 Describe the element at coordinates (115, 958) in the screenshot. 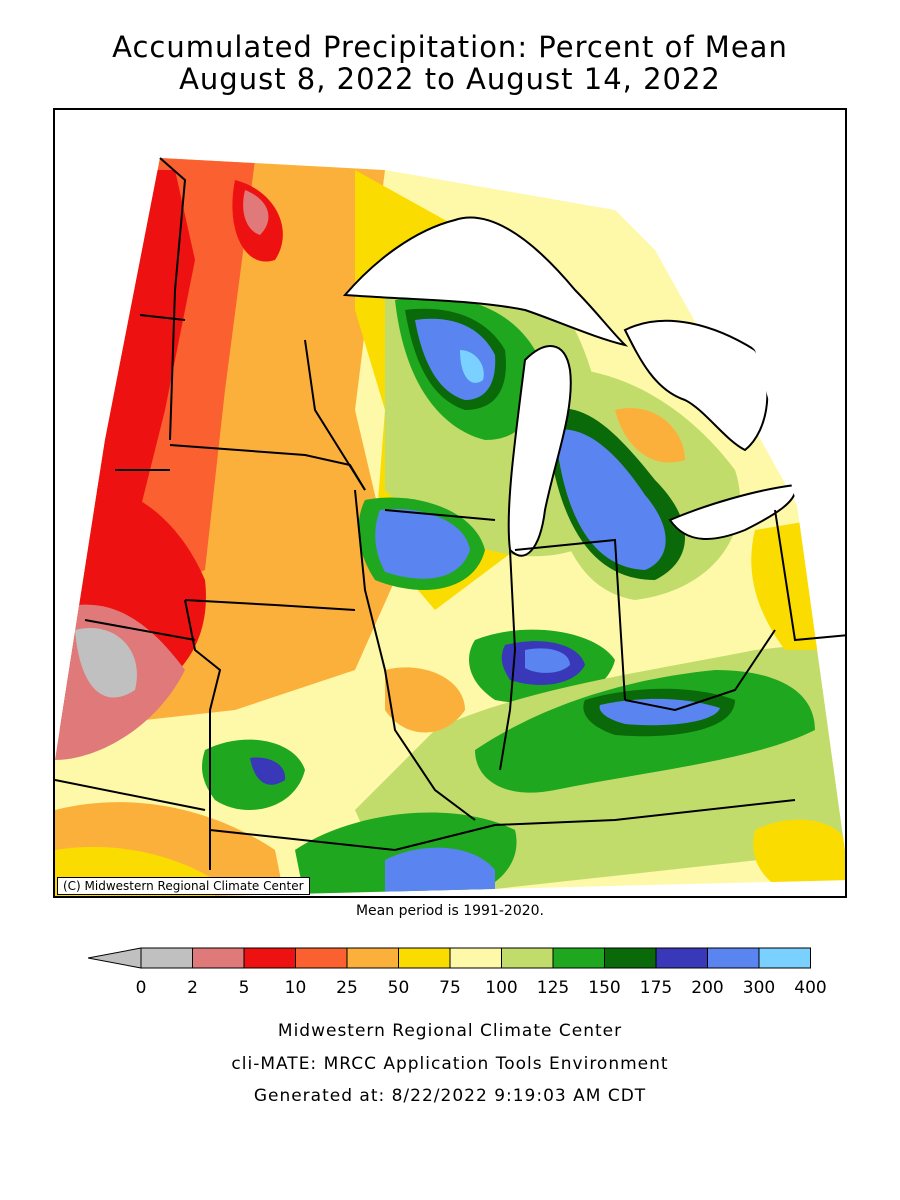

I see `legend-arrow` at that location.